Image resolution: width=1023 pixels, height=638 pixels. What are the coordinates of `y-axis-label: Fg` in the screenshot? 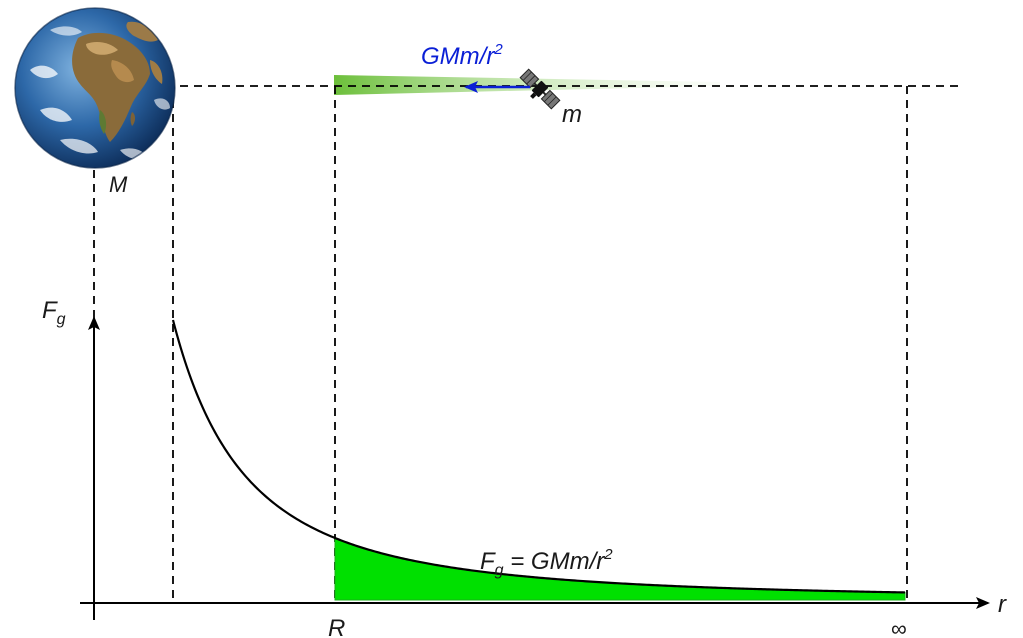 It's located at (54, 312).